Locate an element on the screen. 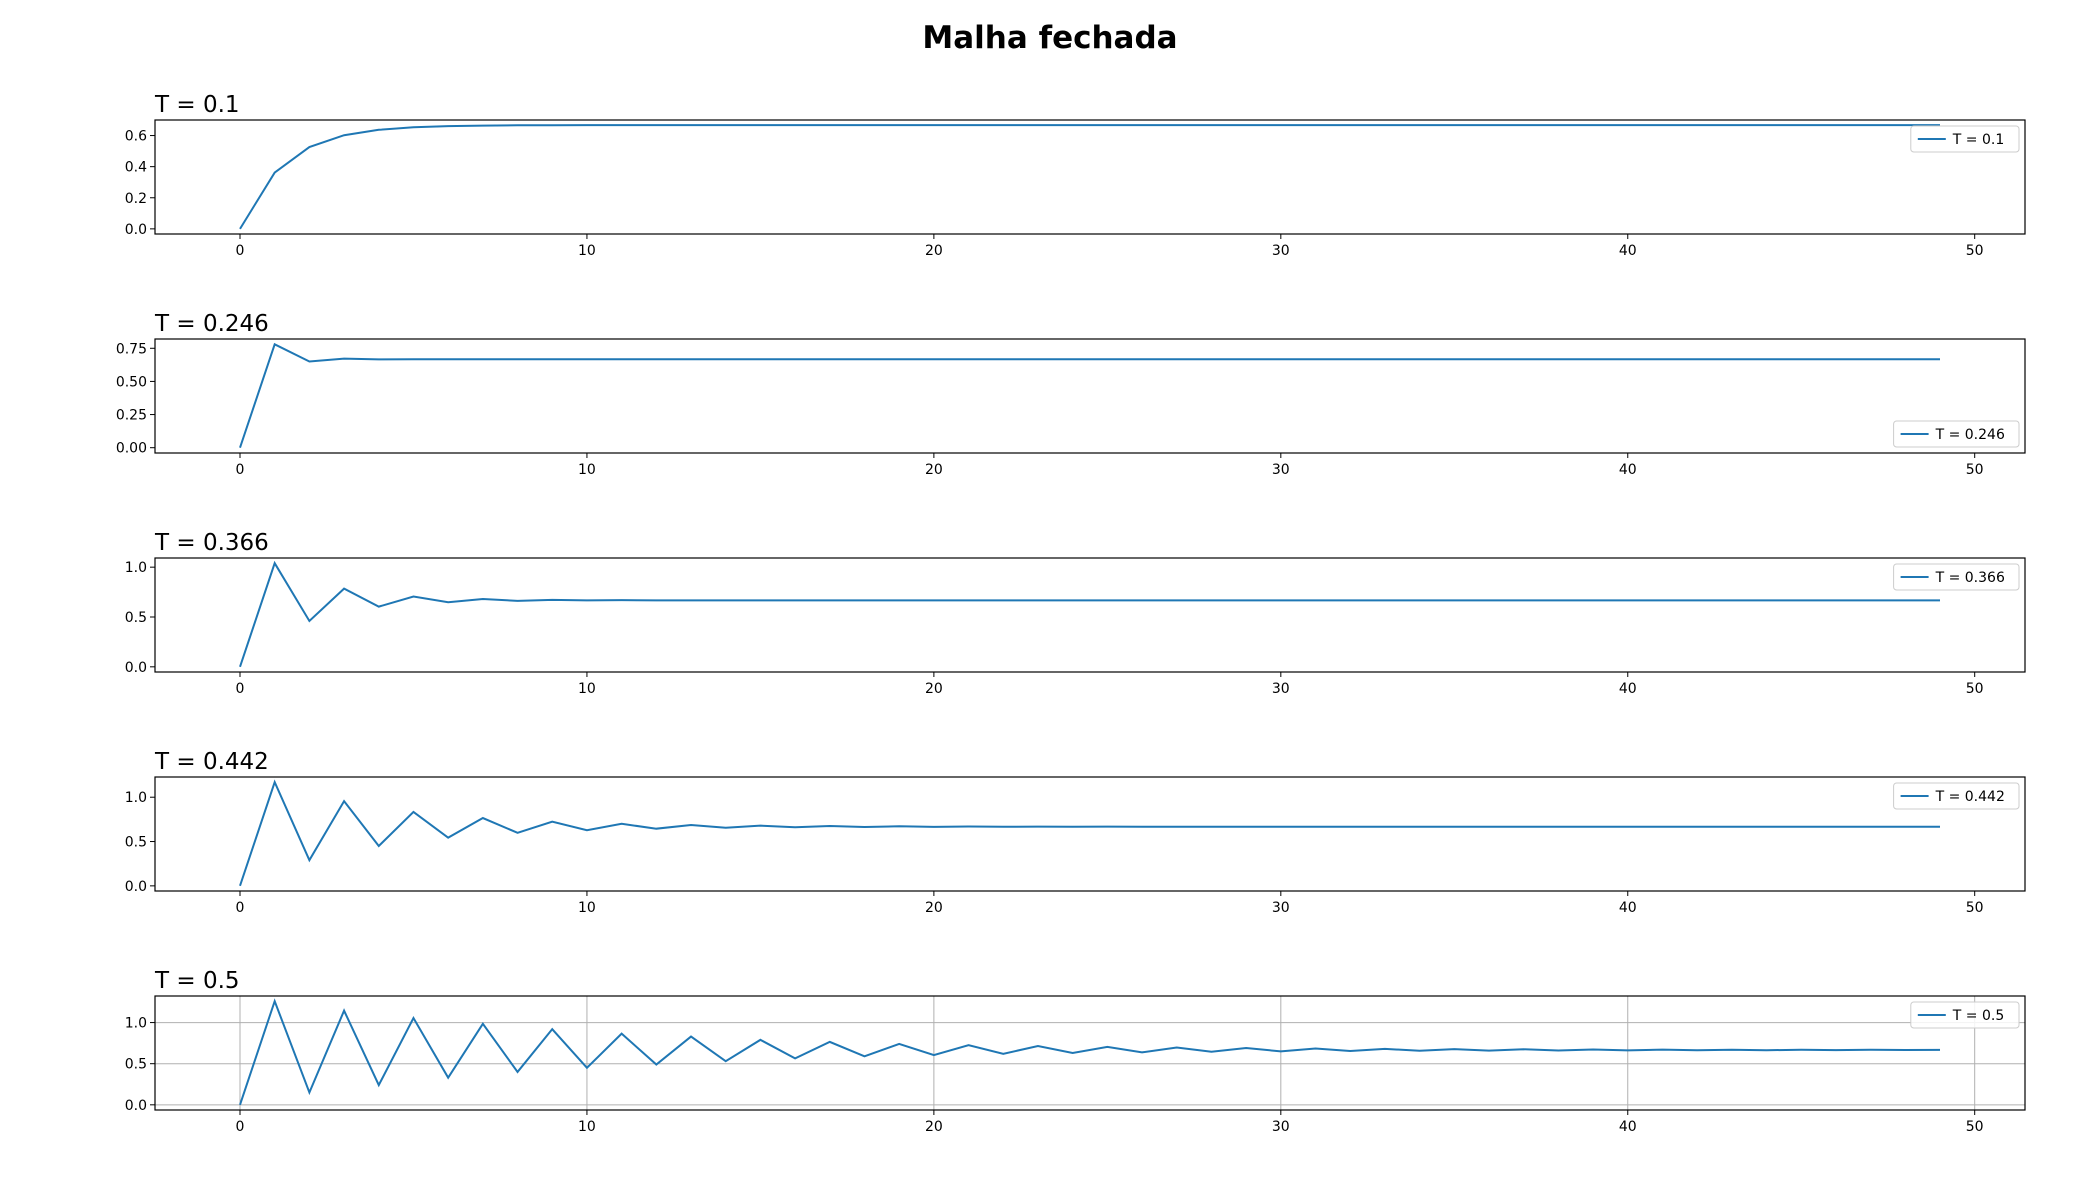 The image size is (2100, 1200). figure-title: Malha fechada is located at coordinates (1049, 38).